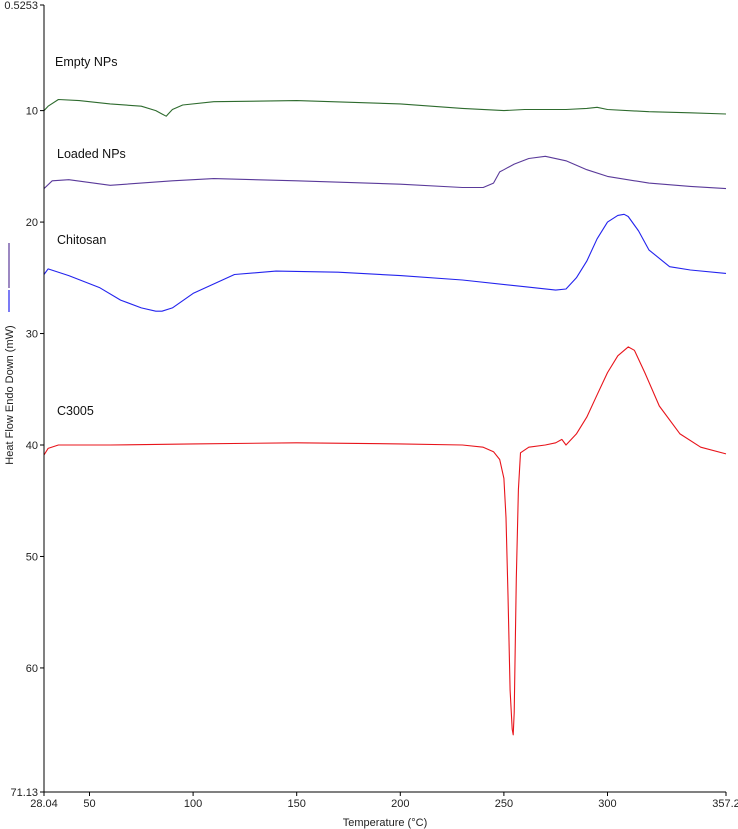 This screenshot has height=829, width=738. Describe the element at coordinates (32, 335) in the screenshot. I see `y-tick-label: 30` at that location.